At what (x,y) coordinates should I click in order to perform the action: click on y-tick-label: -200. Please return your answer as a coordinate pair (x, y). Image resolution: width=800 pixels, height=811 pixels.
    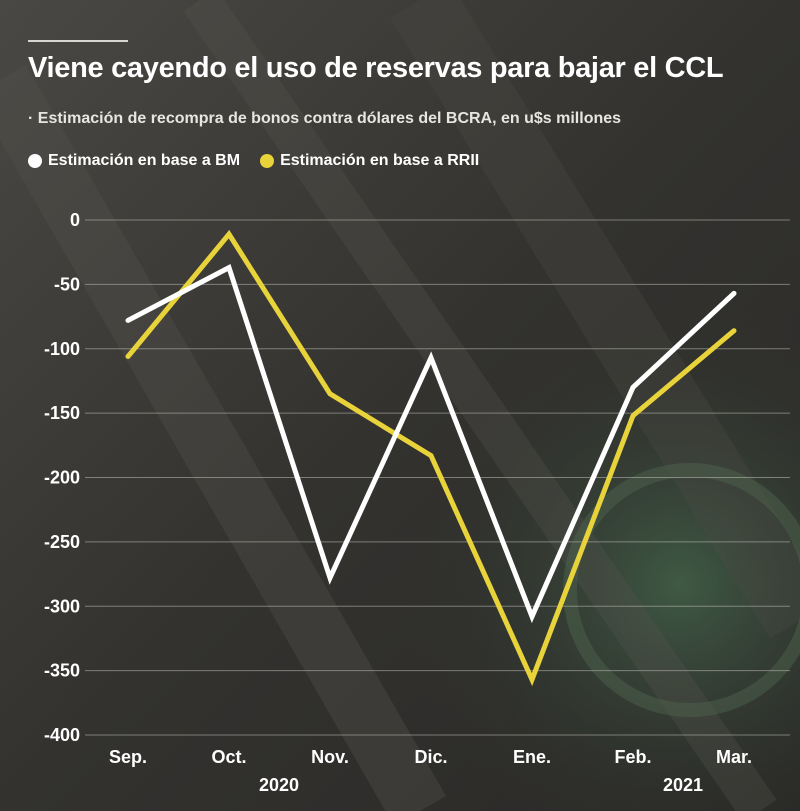
    Looking at the image, I should click on (62, 478).